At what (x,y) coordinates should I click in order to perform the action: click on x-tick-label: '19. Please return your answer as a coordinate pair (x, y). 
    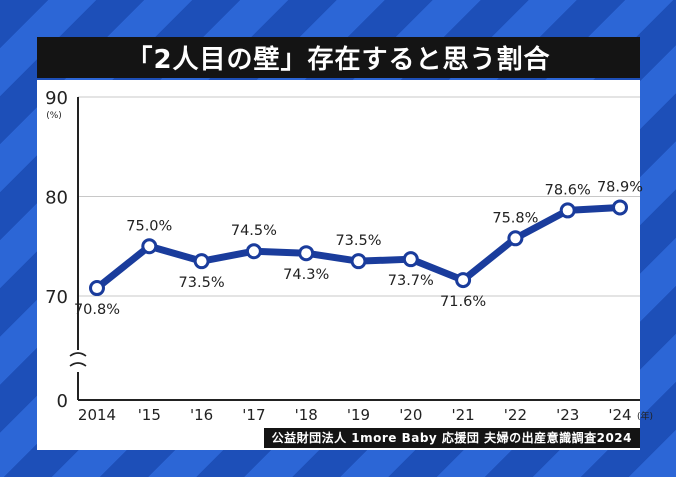
    Looking at the image, I should click on (358, 415).